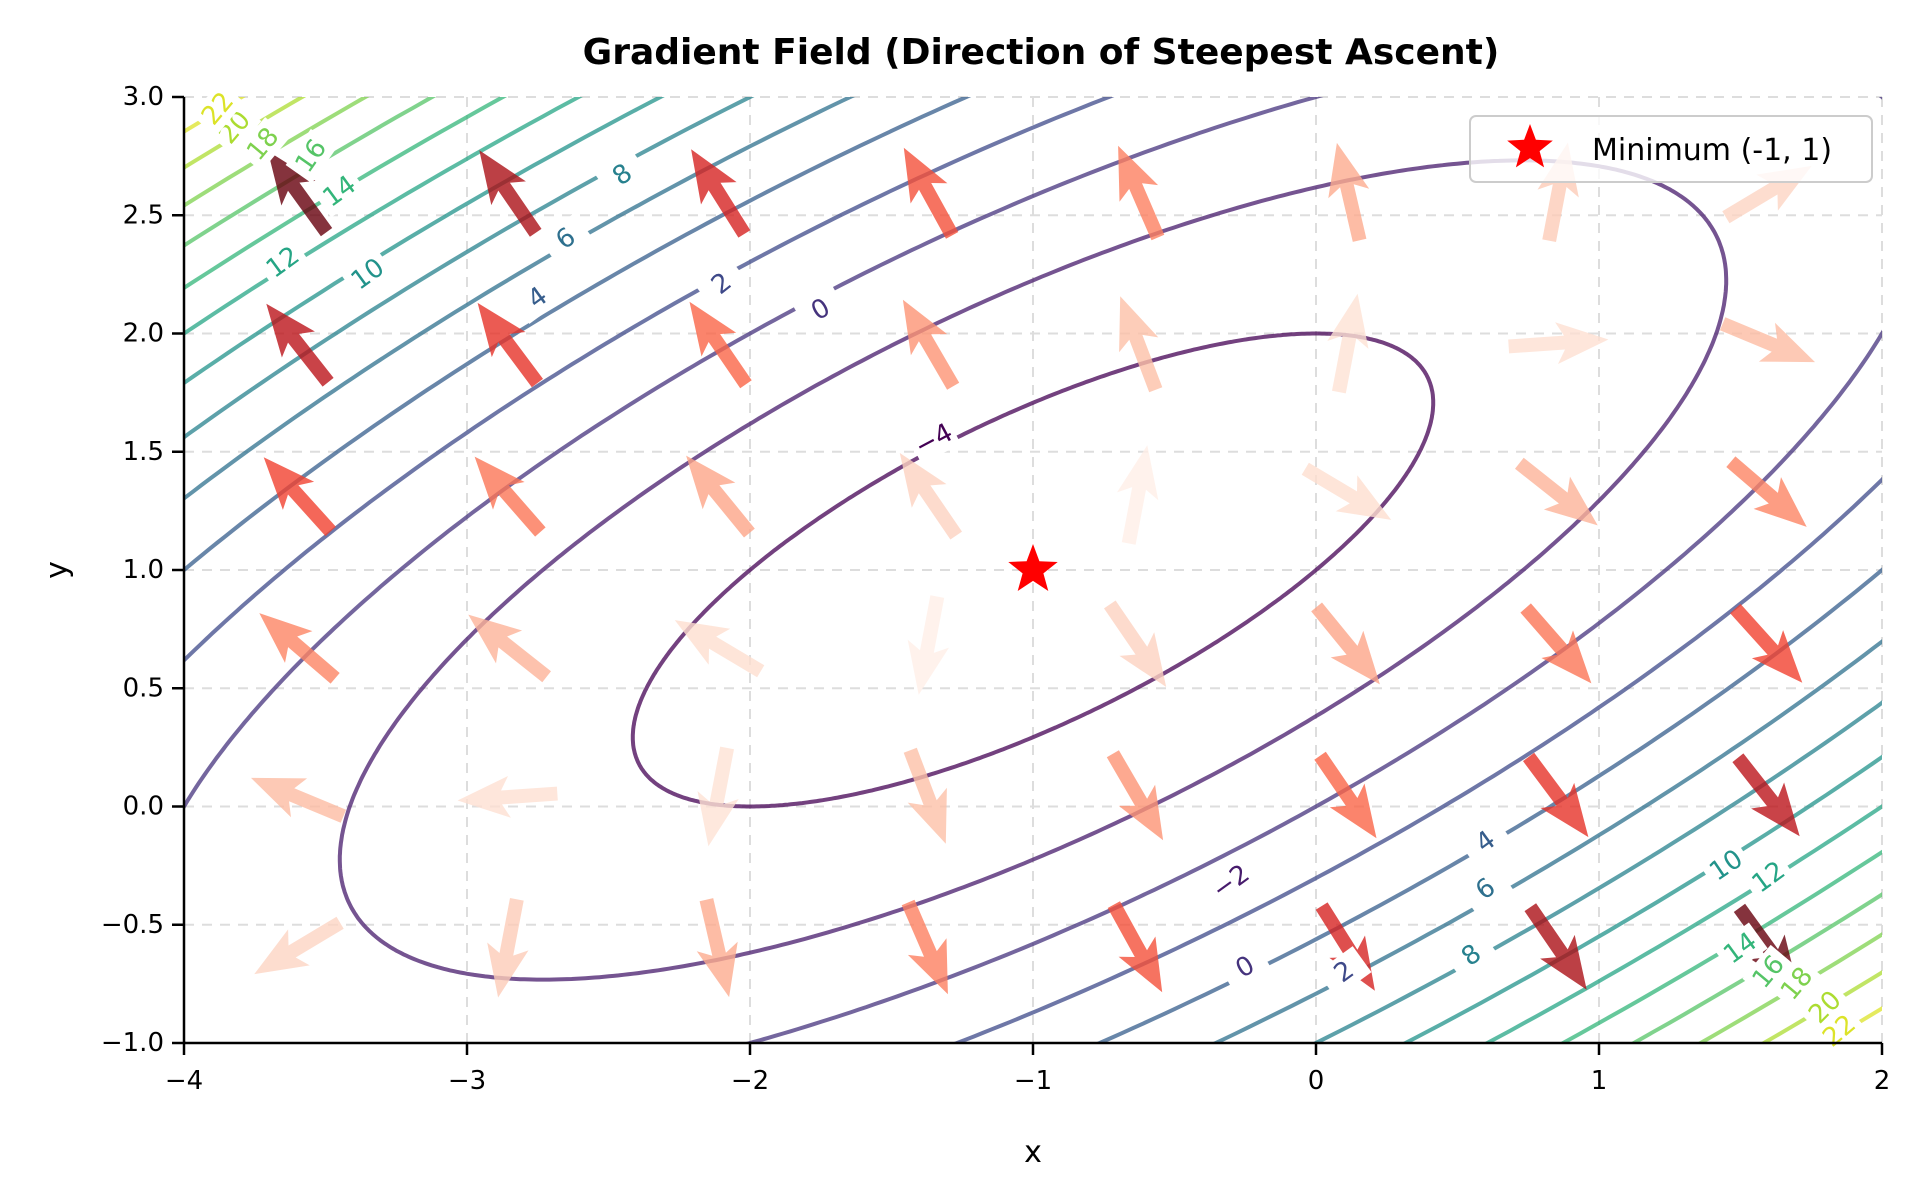 The height and width of the screenshot is (1194, 1920). I want to click on legend: Minimum (-1, 1), so click(1671, 149).